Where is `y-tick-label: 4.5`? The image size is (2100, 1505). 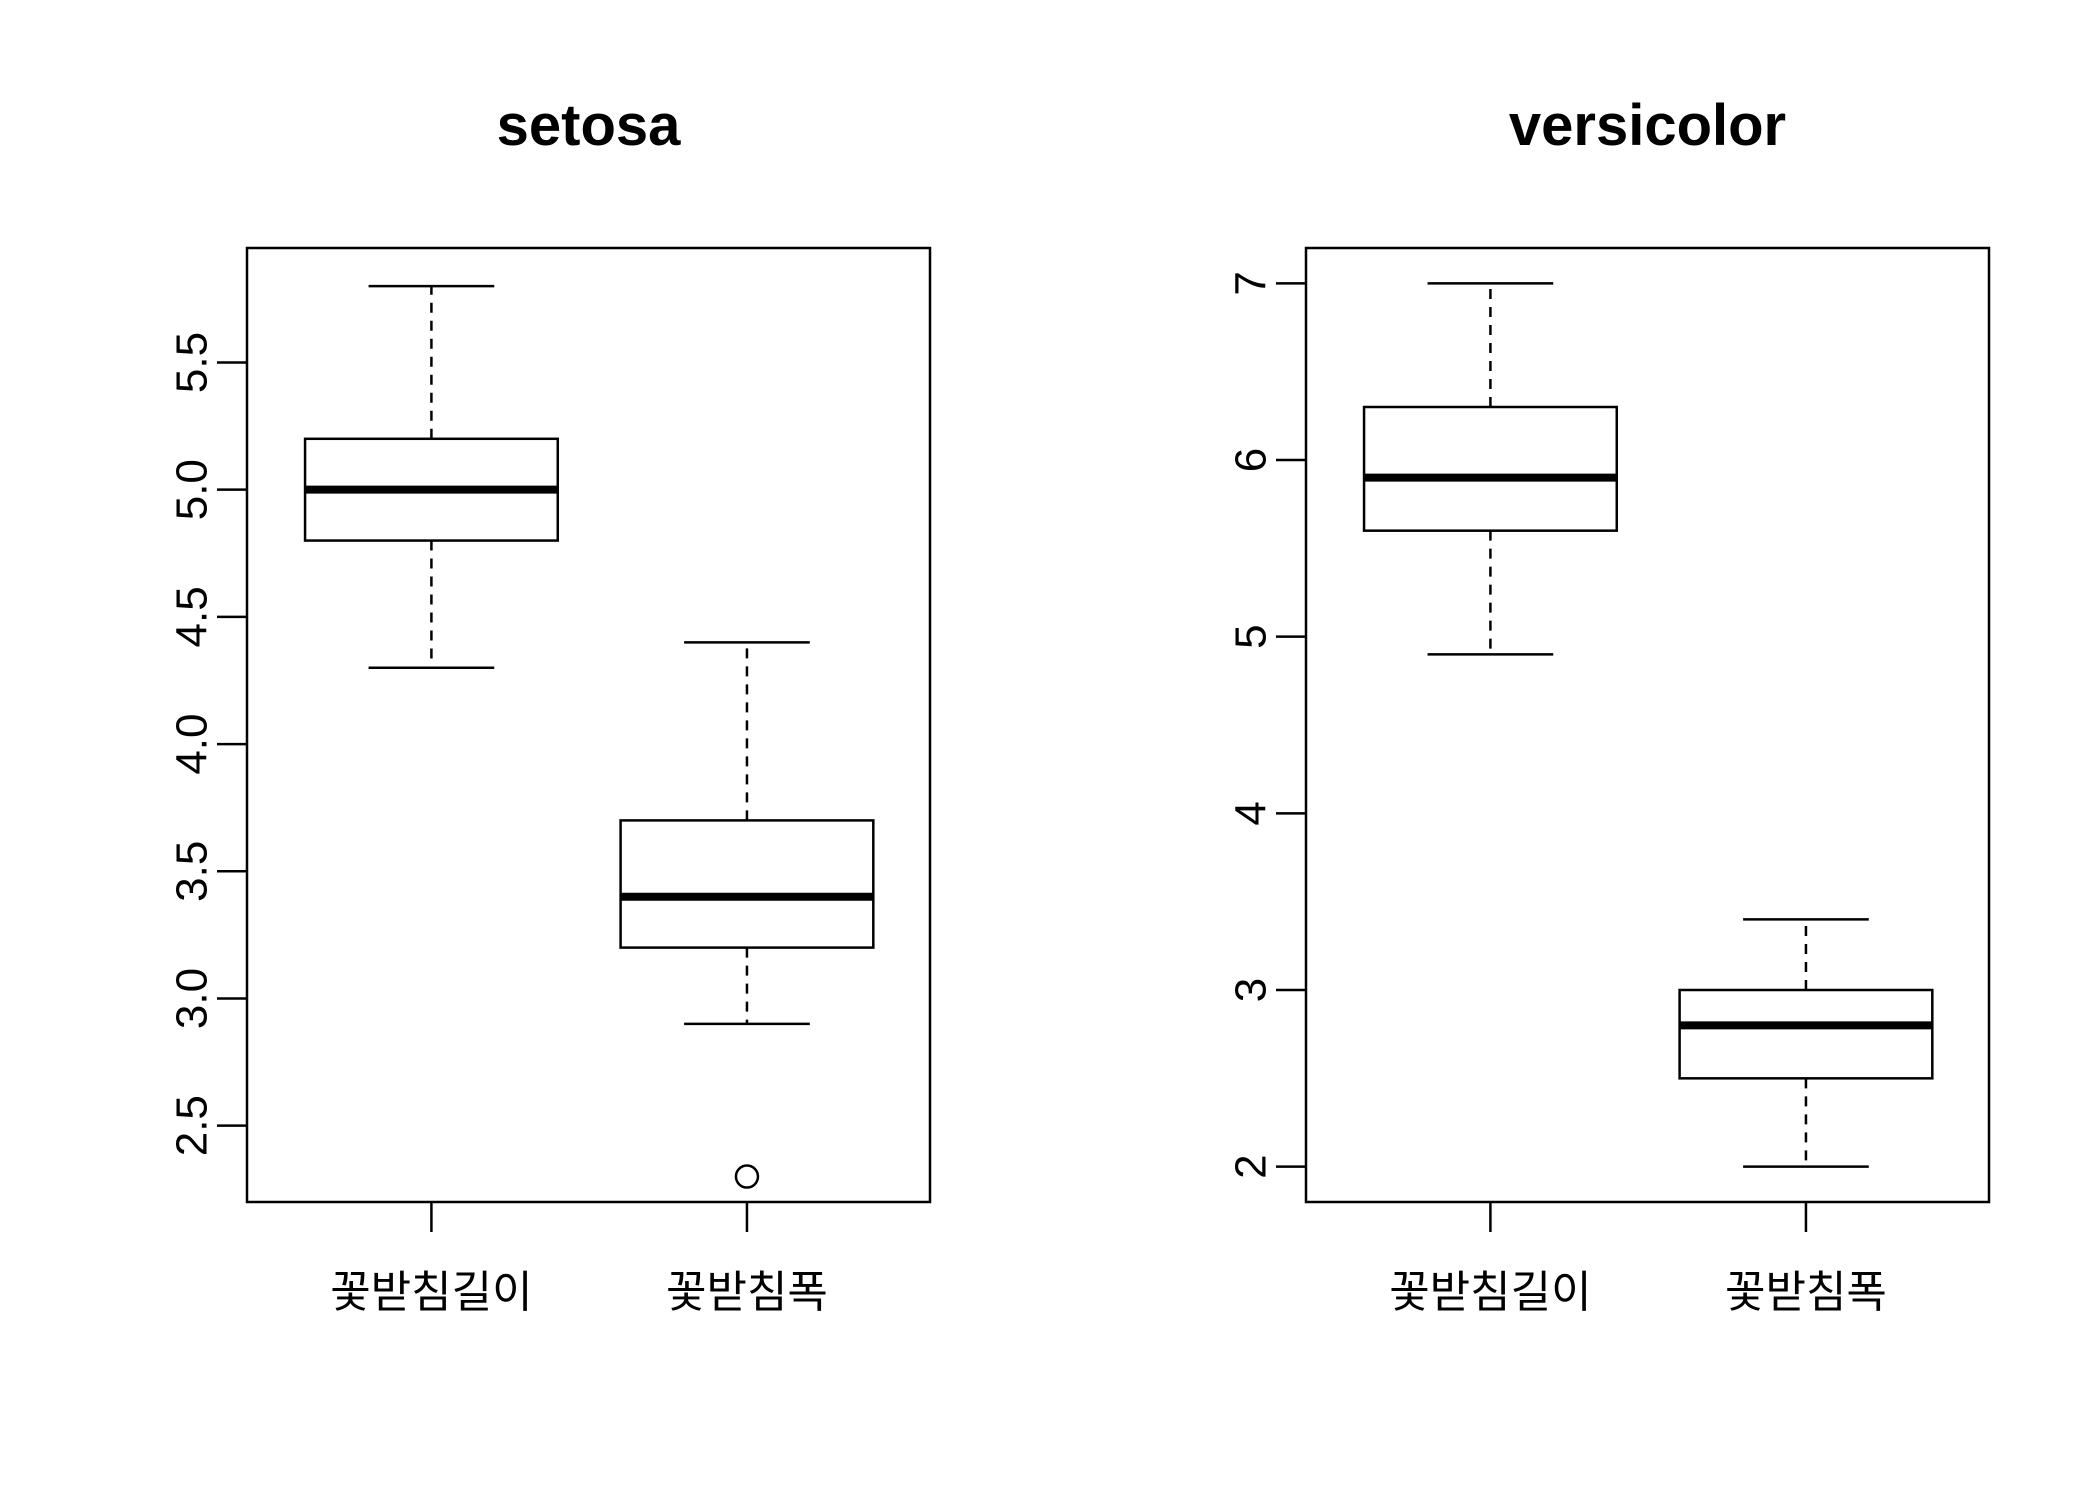
y-tick-label: 4.5 is located at coordinates (192, 616).